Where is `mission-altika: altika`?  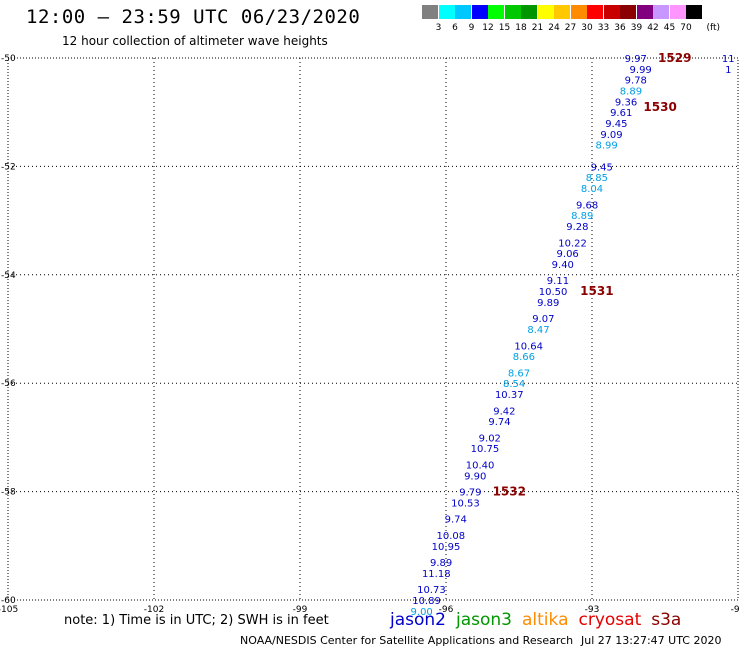 mission-altika: altika is located at coordinates (545, 620).